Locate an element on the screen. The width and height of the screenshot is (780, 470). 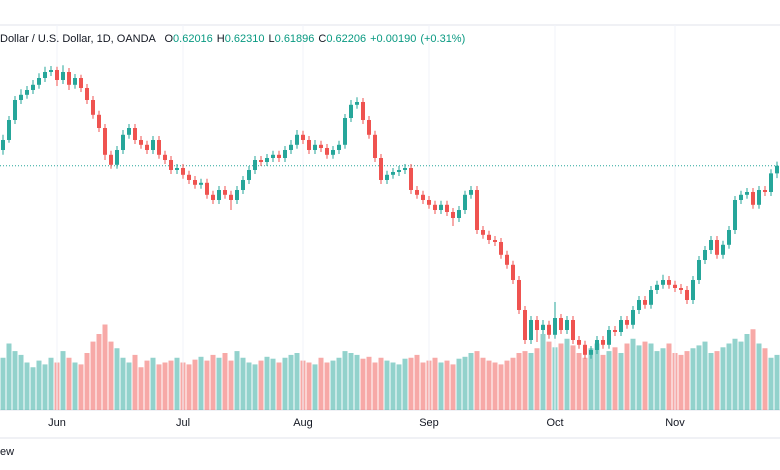
legend-value: 0.62206 is located at coordinates (346, 39).